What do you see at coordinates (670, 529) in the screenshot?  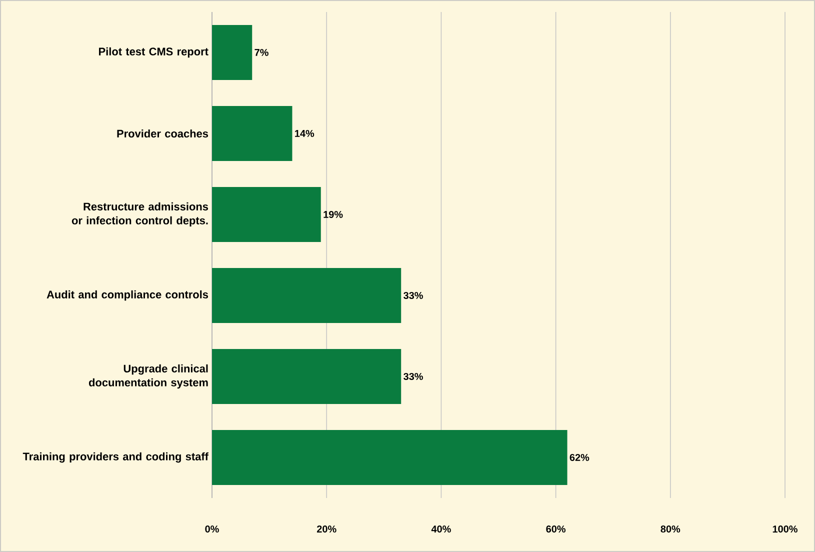 I see `x-tick-label: 80%` at bounding box center [670, 529].